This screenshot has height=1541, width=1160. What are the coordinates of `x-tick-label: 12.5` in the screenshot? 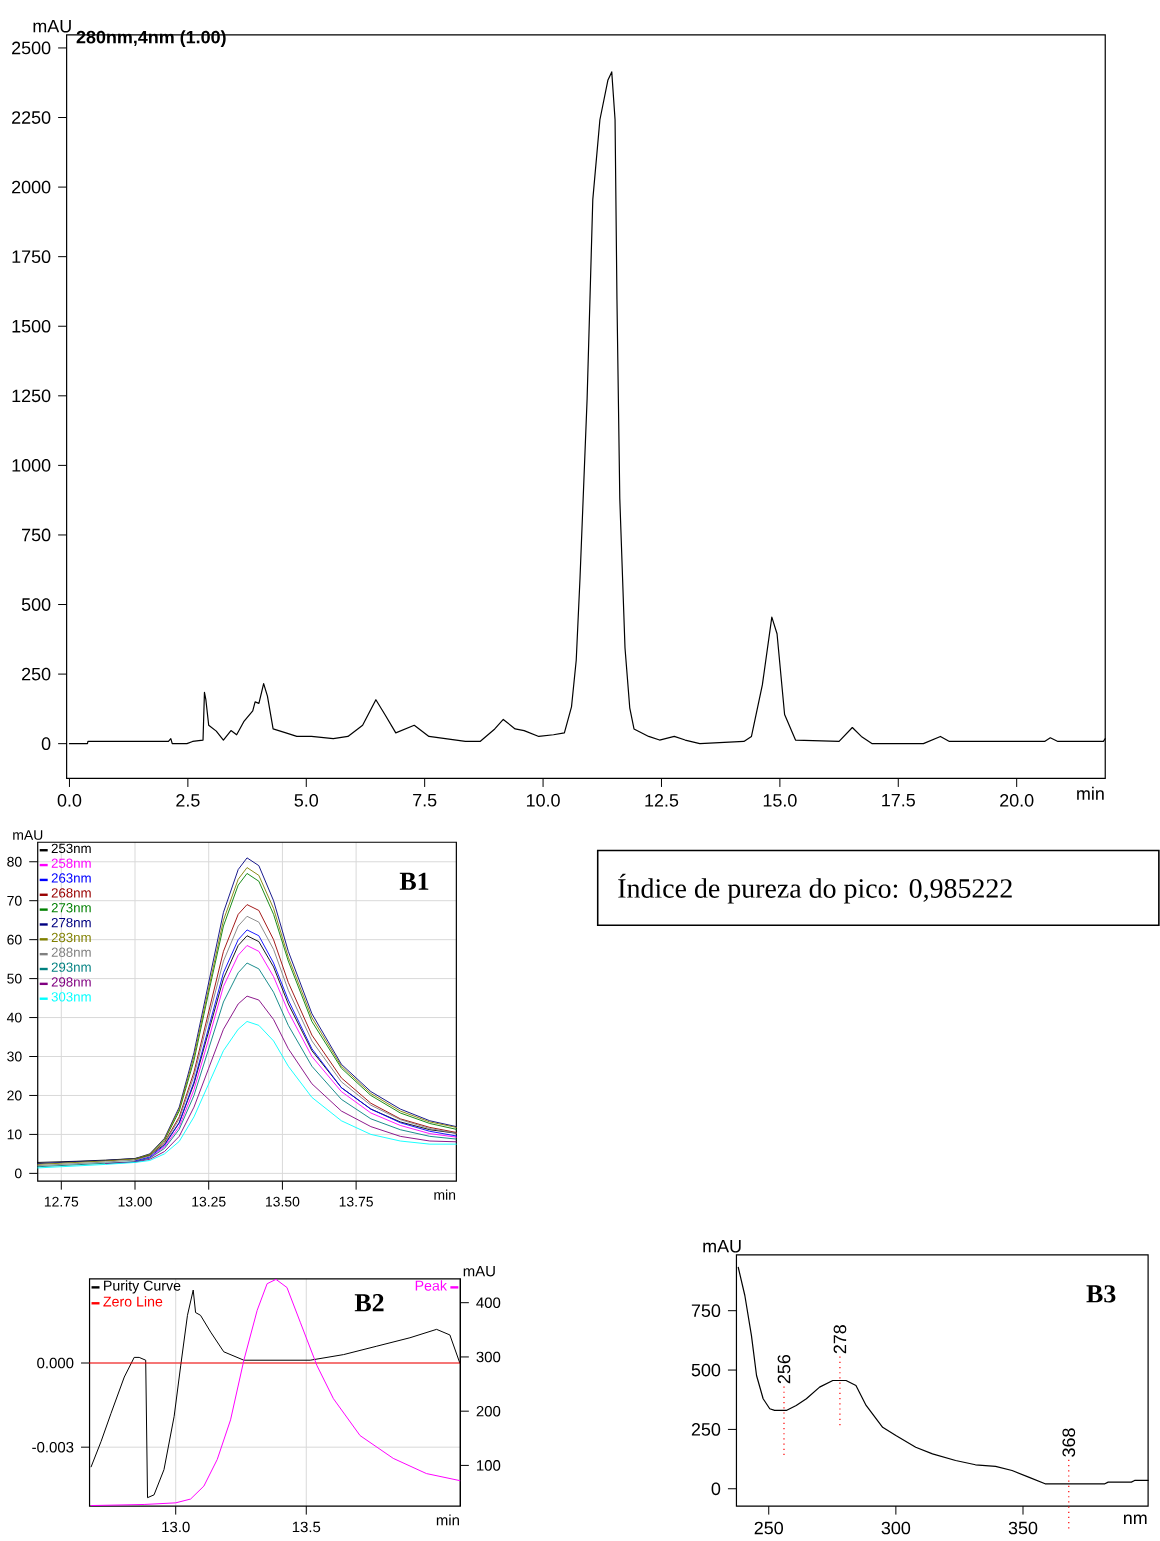 It's located at (662, 800).